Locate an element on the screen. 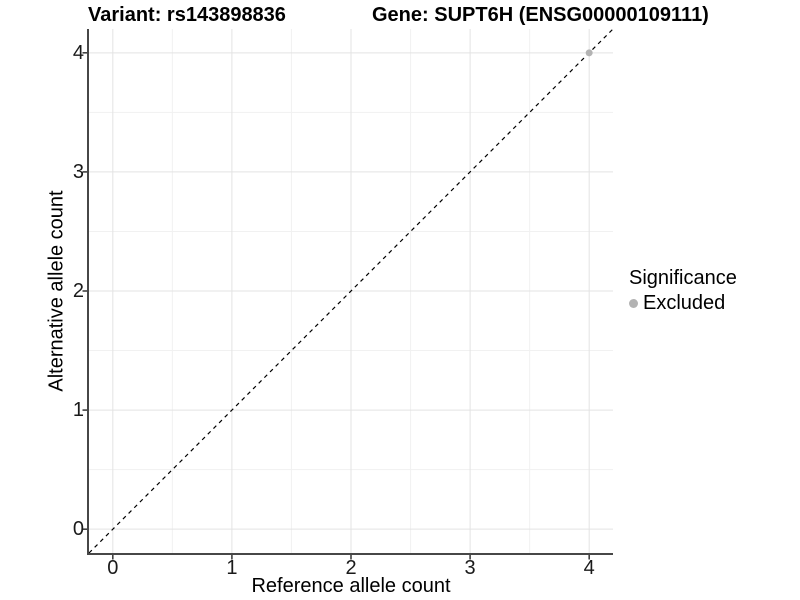 Image resolution: width=800 pixels, height=600 pixels. legend: Significance Excluded is located at coordinates (683, 291).